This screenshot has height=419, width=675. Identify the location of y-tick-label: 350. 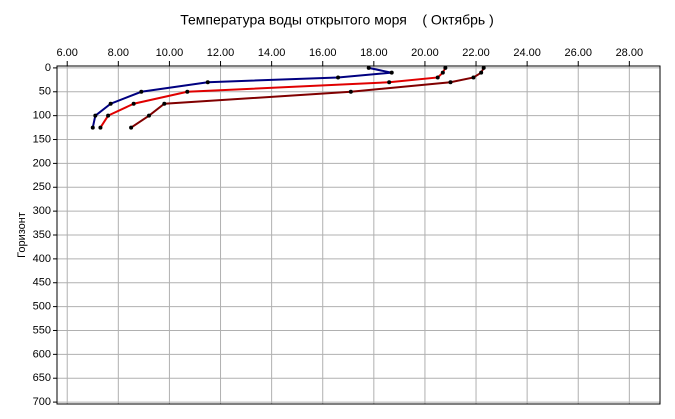
(42, 235).